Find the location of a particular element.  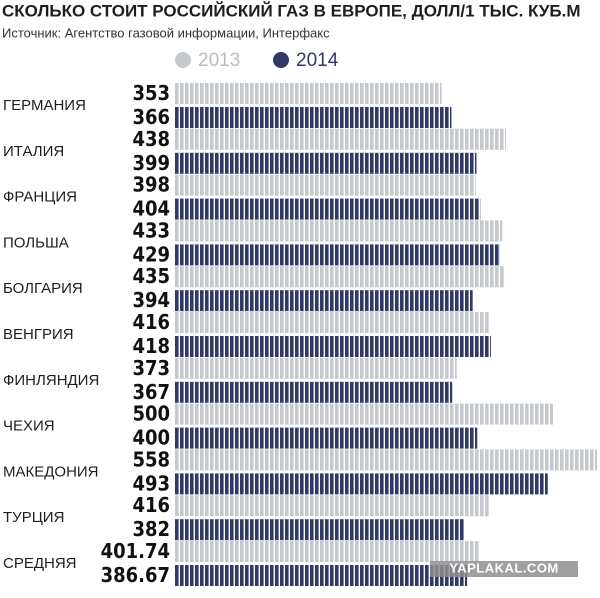

watermark-bg is located at coordinates (504, 569).